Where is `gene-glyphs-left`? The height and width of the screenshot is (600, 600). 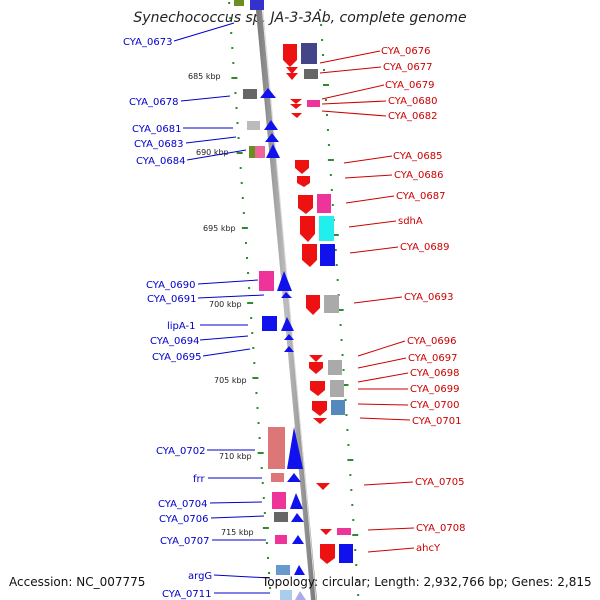 gene-glyphs-left is located at coordinates (270, 300).